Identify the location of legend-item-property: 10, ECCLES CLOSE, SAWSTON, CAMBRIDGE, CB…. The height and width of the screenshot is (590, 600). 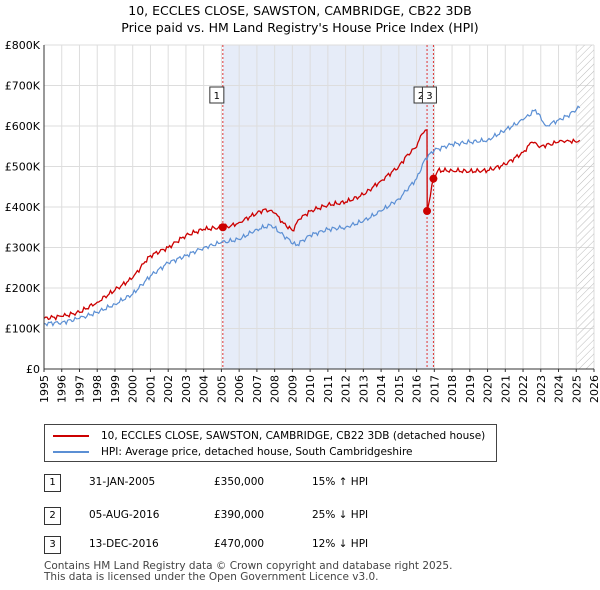
(269, 436).